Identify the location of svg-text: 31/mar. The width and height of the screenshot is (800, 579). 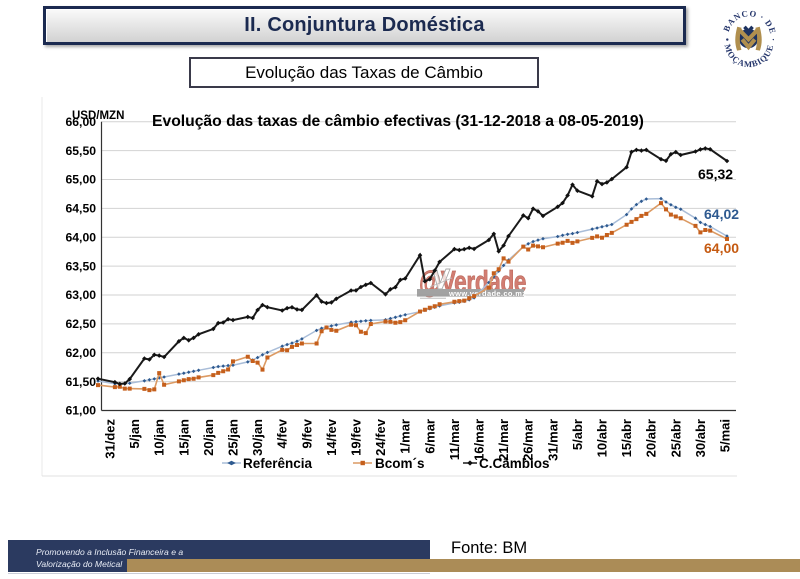
(552, 440).